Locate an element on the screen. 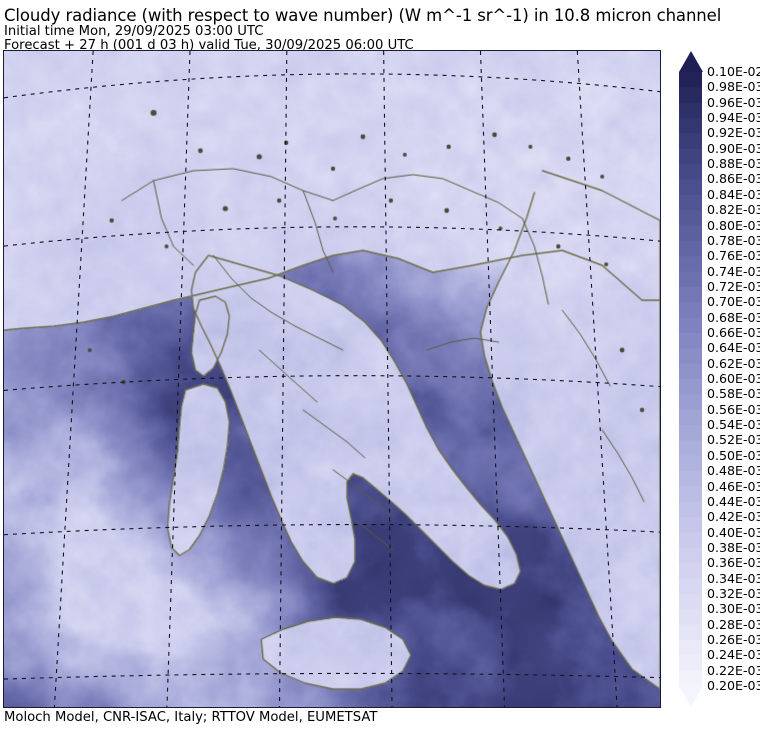  colorbar-tick-label: 0.96E-03 is located at coordinates (733, 102).